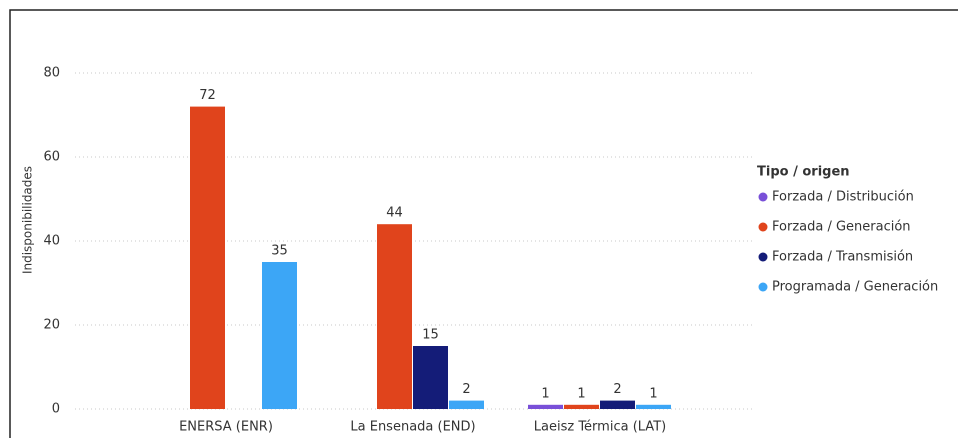 This screenshot has height=438, width=958. What do you see at coordinates (51, 325) in the screenshot?
I see `y-tick-label: 20` at bounding box center [51, 325].